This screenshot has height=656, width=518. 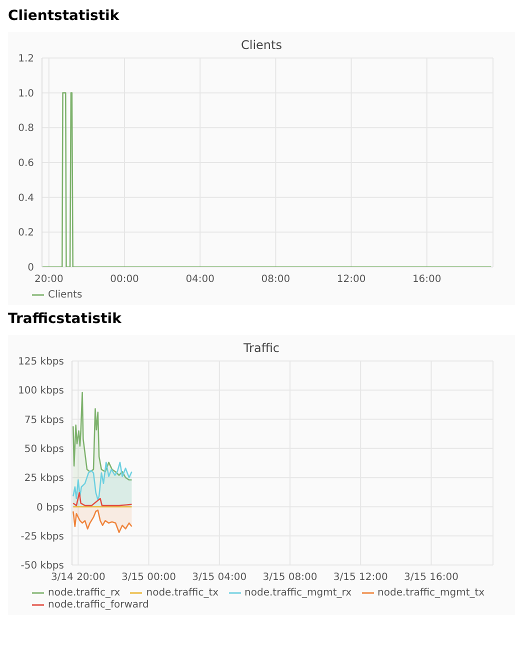 I want to click on x-tick-label: 3/15 04:00, so click(x=219, y=578).